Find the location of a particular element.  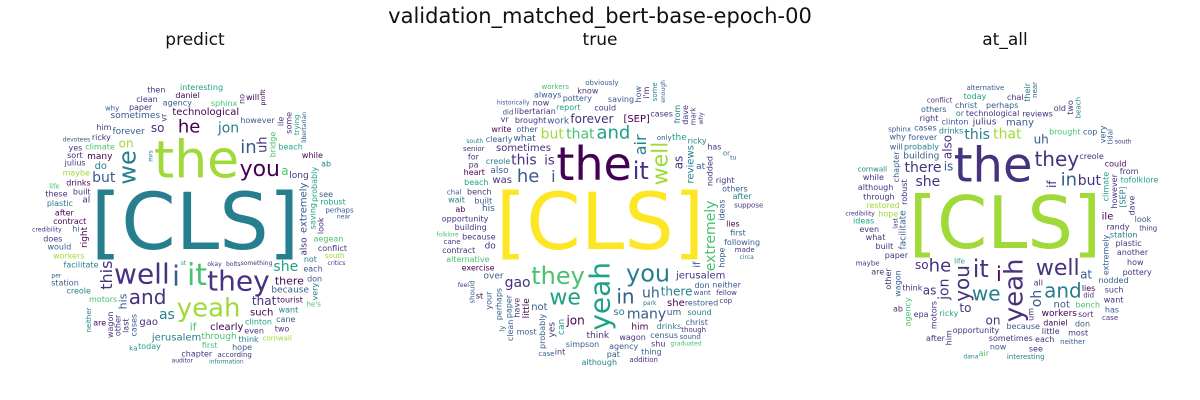

cloud-word: sound is located at coordinates (699, 312).